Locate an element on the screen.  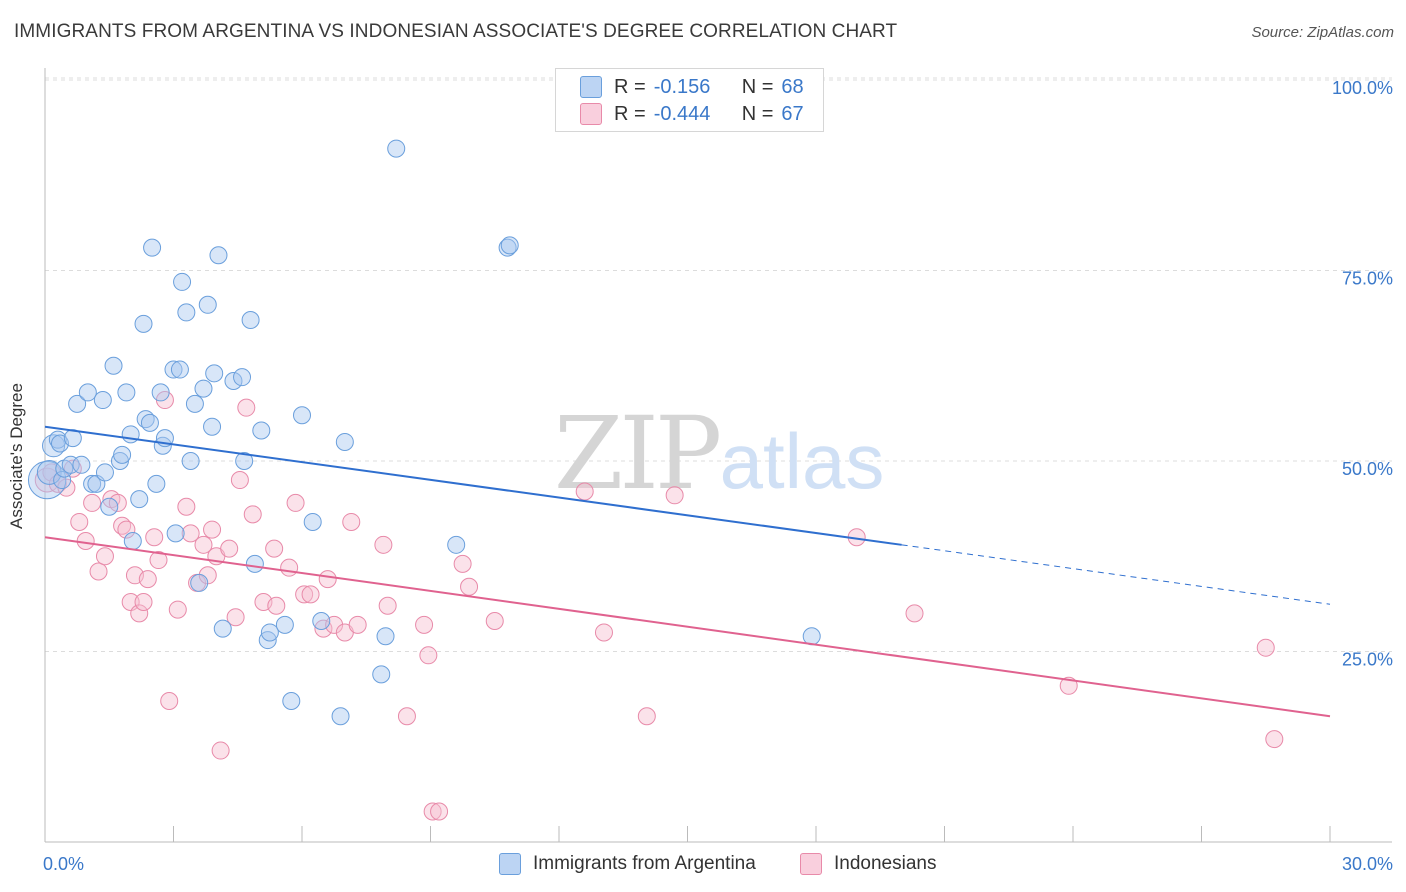
source-credit: Source: ZipAtlas.com is located at coordinates (1322, 32).